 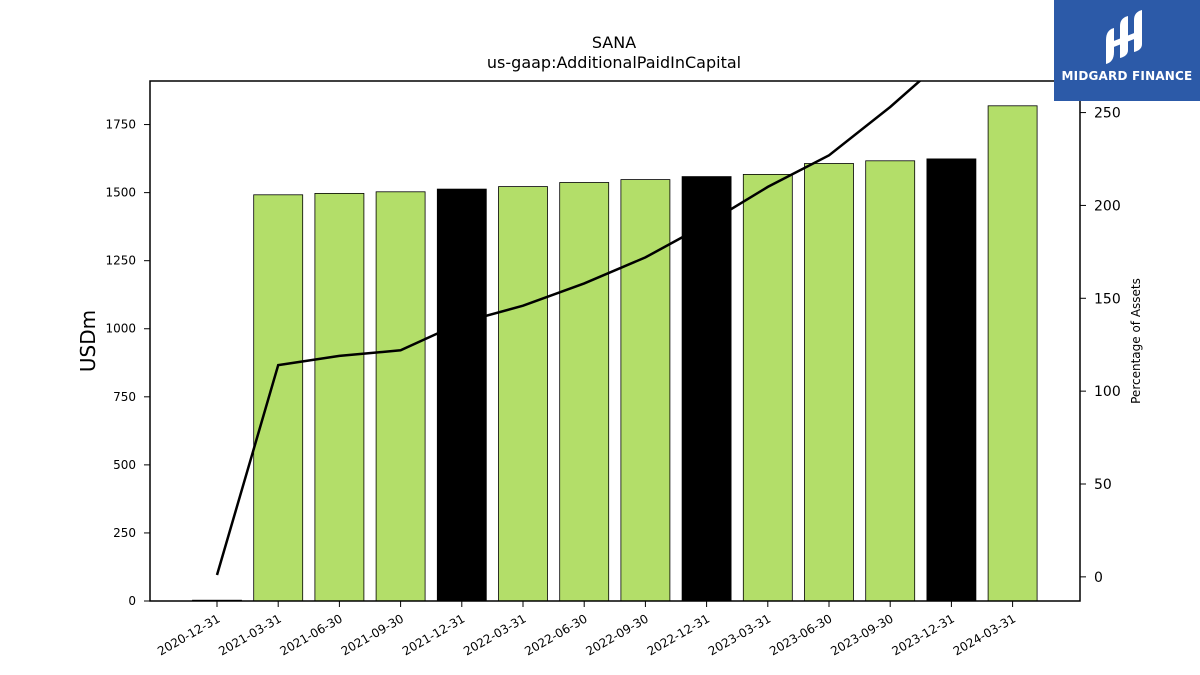 What do you see at coordinates (132, 601) in the screenshot?
I see `y-tick-label: 0` at bounding box center [132, 601].